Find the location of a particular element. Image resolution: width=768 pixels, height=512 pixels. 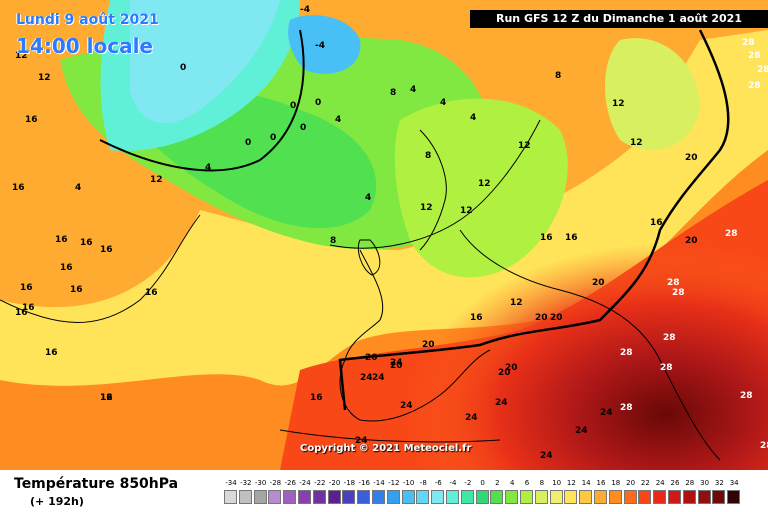

model-run-label: Run GFS 12 Z du Dimanche 1 août 2021 is located at coordinates (619, 19).